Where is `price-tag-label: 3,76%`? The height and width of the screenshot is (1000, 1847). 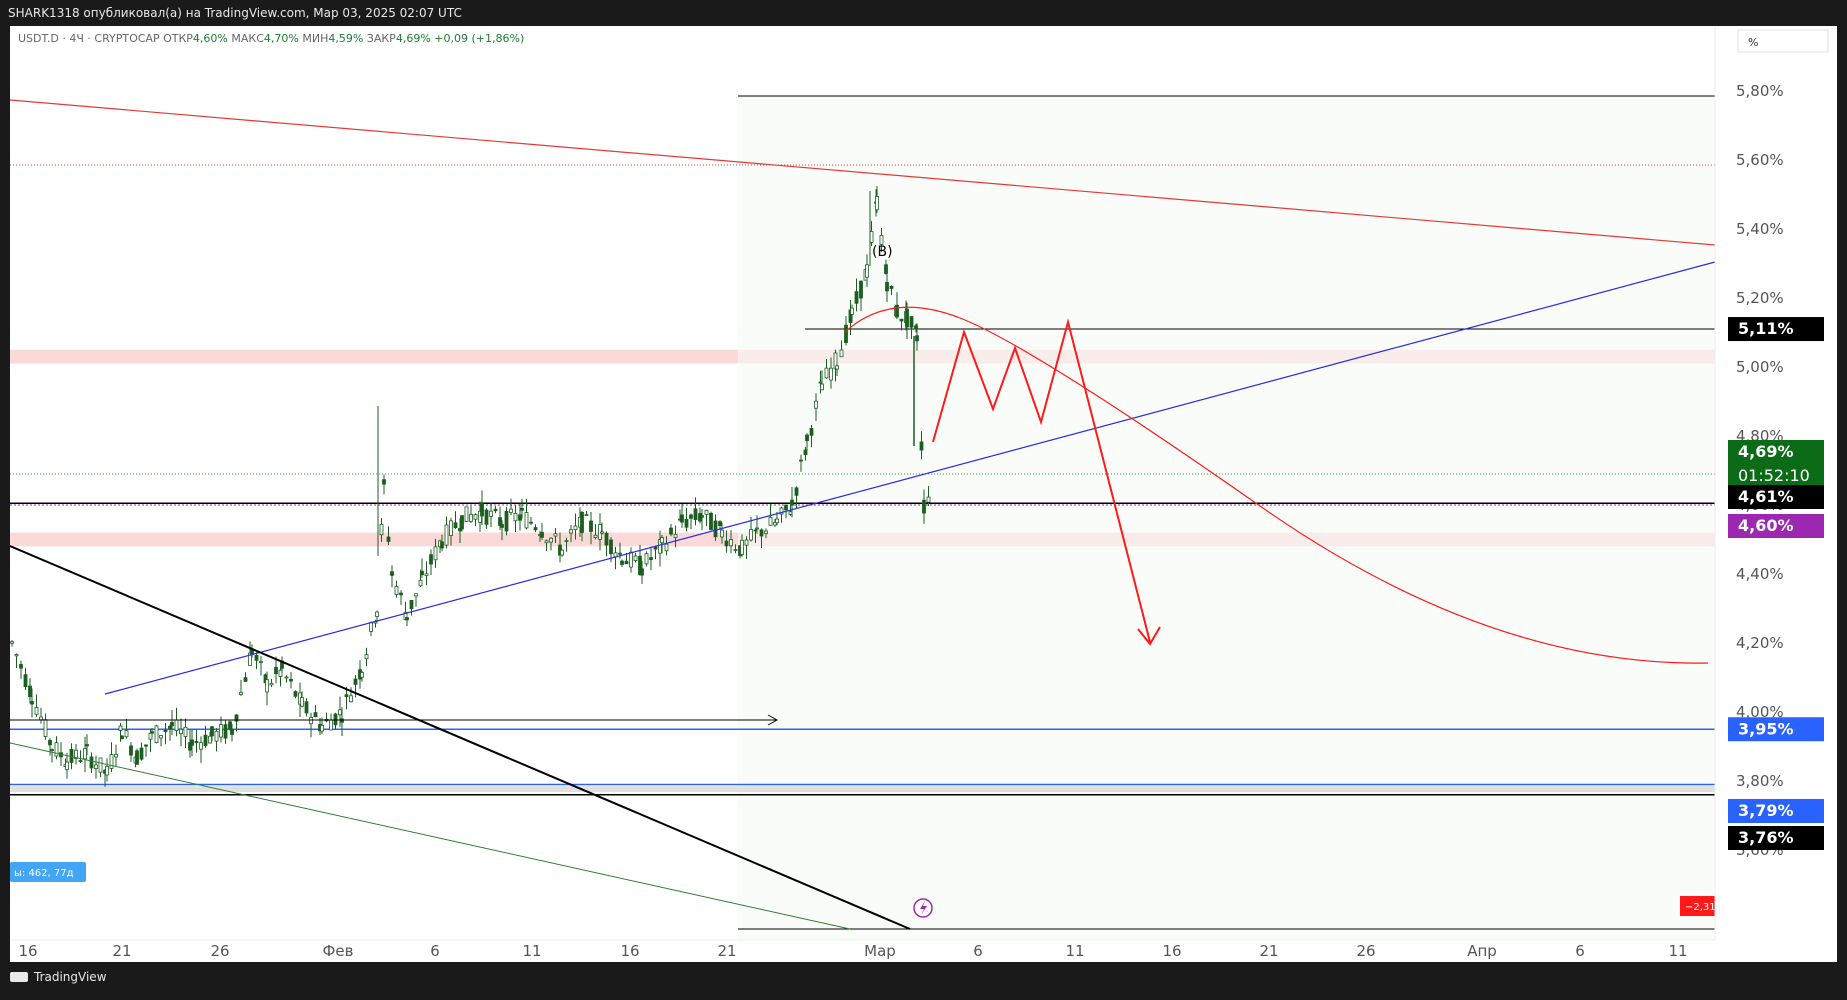
price-tag-label: 3,76% is located at coordinates (1766, 837).